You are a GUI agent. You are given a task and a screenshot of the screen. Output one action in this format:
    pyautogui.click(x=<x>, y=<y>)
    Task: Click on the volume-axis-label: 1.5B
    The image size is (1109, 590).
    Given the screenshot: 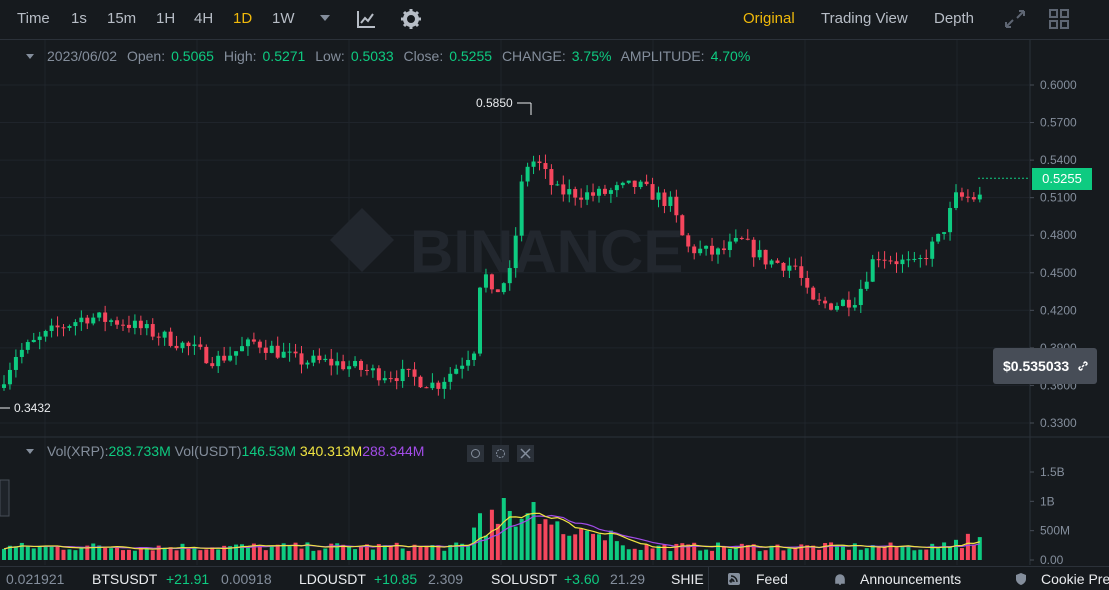 What is the action you would take?
    pyautogui.click(x=1052, y=472)
    